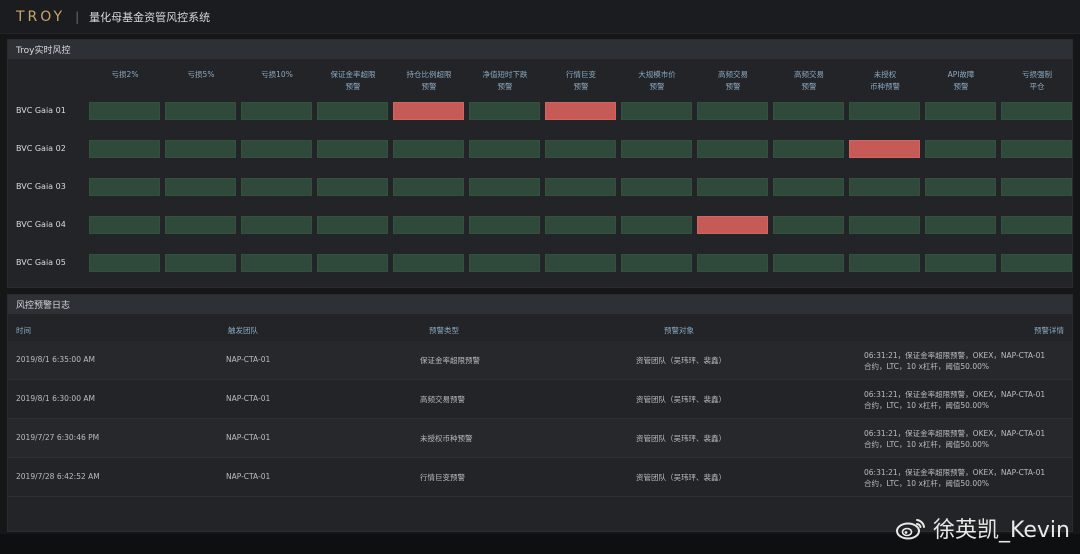 The height and width of the screenshot is (554, 1080). What do you see at coordinates (442, 477) in the screenshot?
I see `log-type: 行情巨变预警` at bounding box center [442, 477].